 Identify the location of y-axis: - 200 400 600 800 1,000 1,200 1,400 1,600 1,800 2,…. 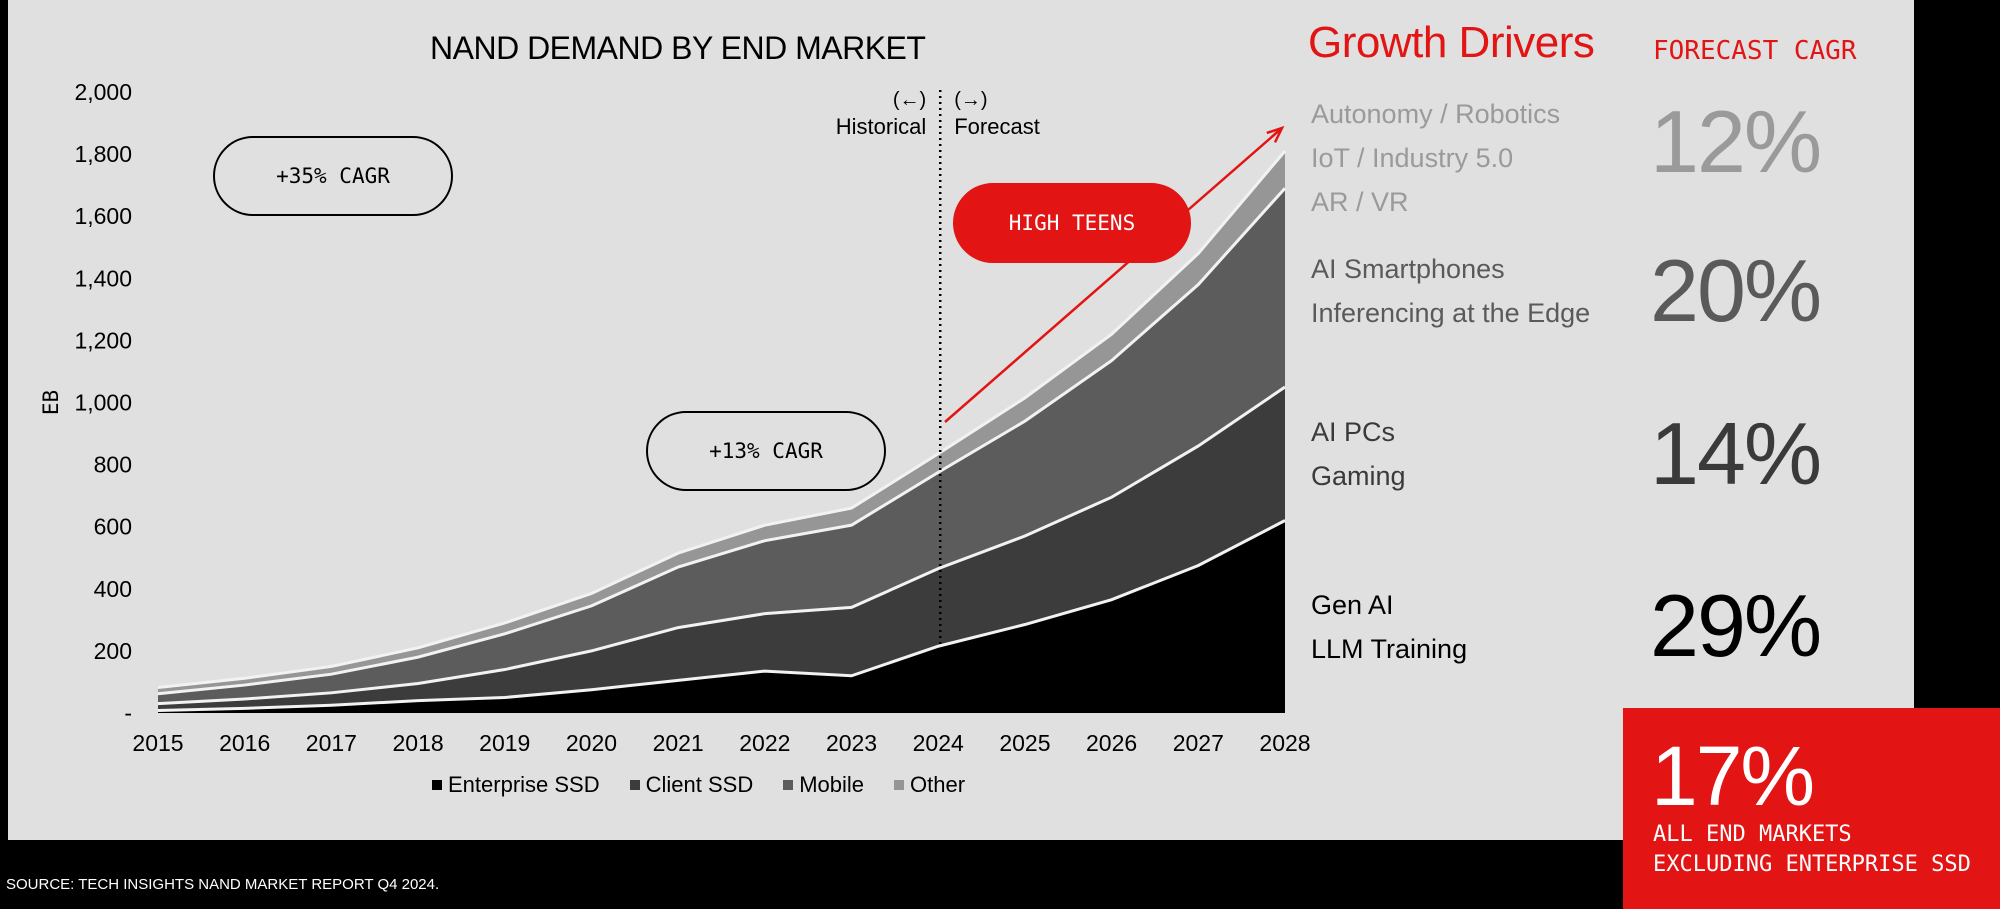
(85, 402).